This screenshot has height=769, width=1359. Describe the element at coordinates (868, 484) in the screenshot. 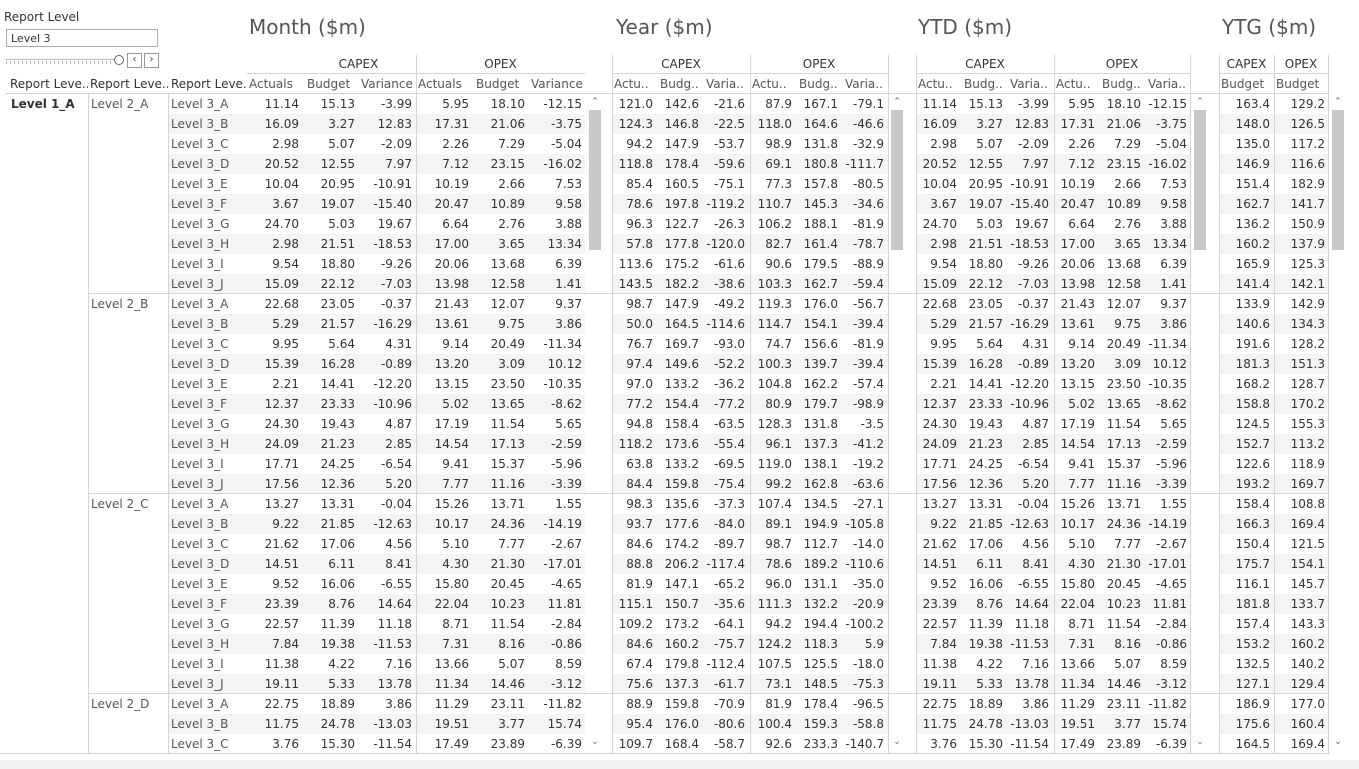

I see `table-cell: -63.6` at that location.